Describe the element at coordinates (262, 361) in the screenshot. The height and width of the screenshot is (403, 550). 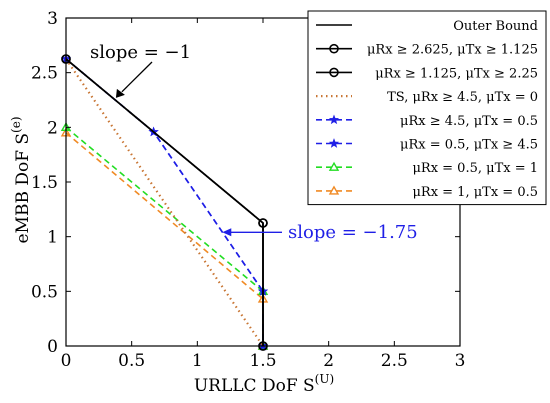
I see `x-tick-label: 1.5` at that location.